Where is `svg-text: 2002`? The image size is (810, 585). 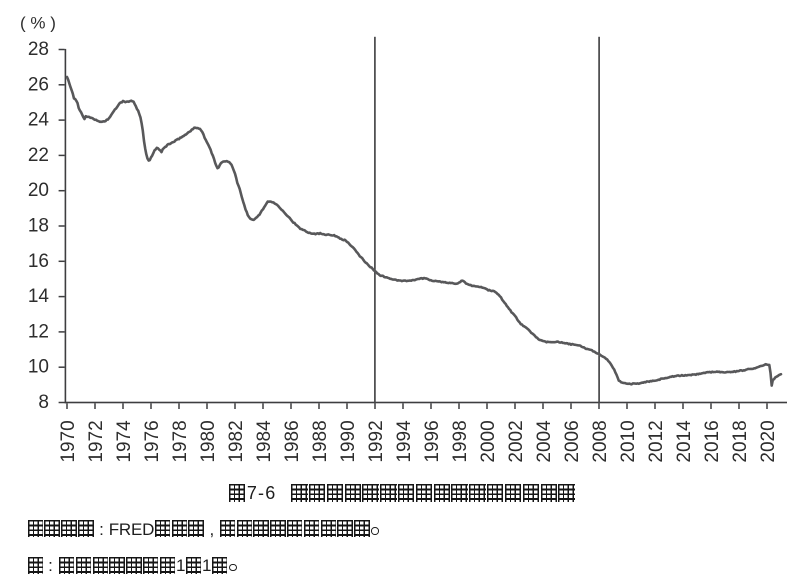
svg-text: 2002 is located at coordinates (516, 441).